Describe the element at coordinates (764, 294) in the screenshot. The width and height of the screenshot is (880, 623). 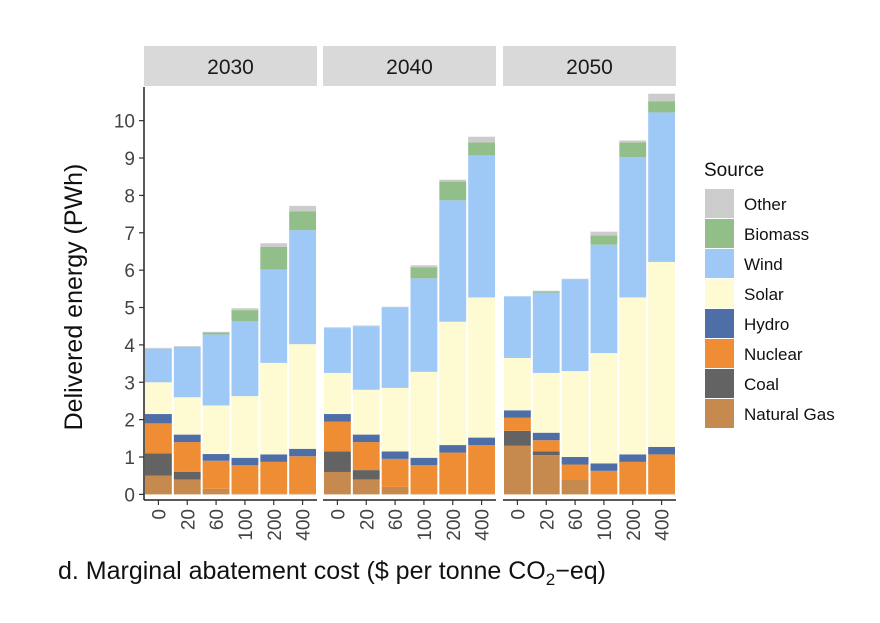
I see `legend-label: Solar` at that location.